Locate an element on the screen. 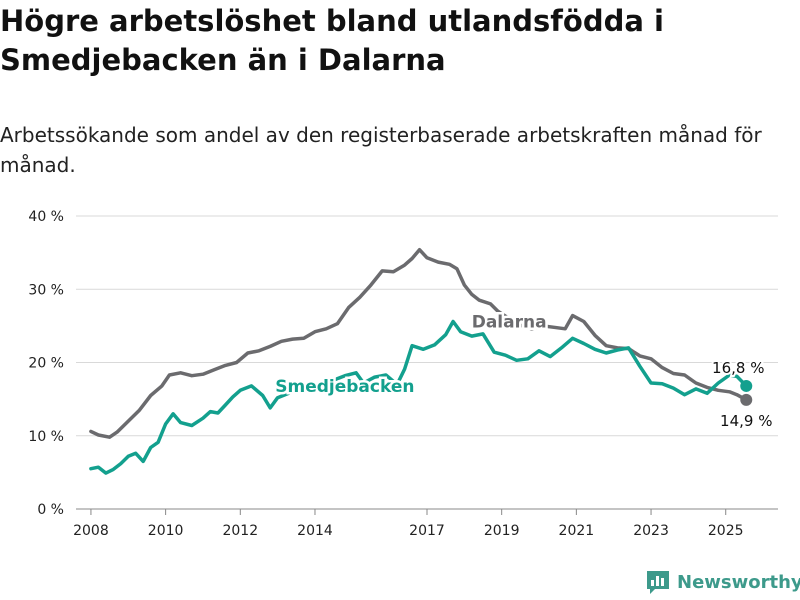 The width and height of the screenshot is (800, 600). y-tick-label: 40 % is located at coordinates (46, 217).